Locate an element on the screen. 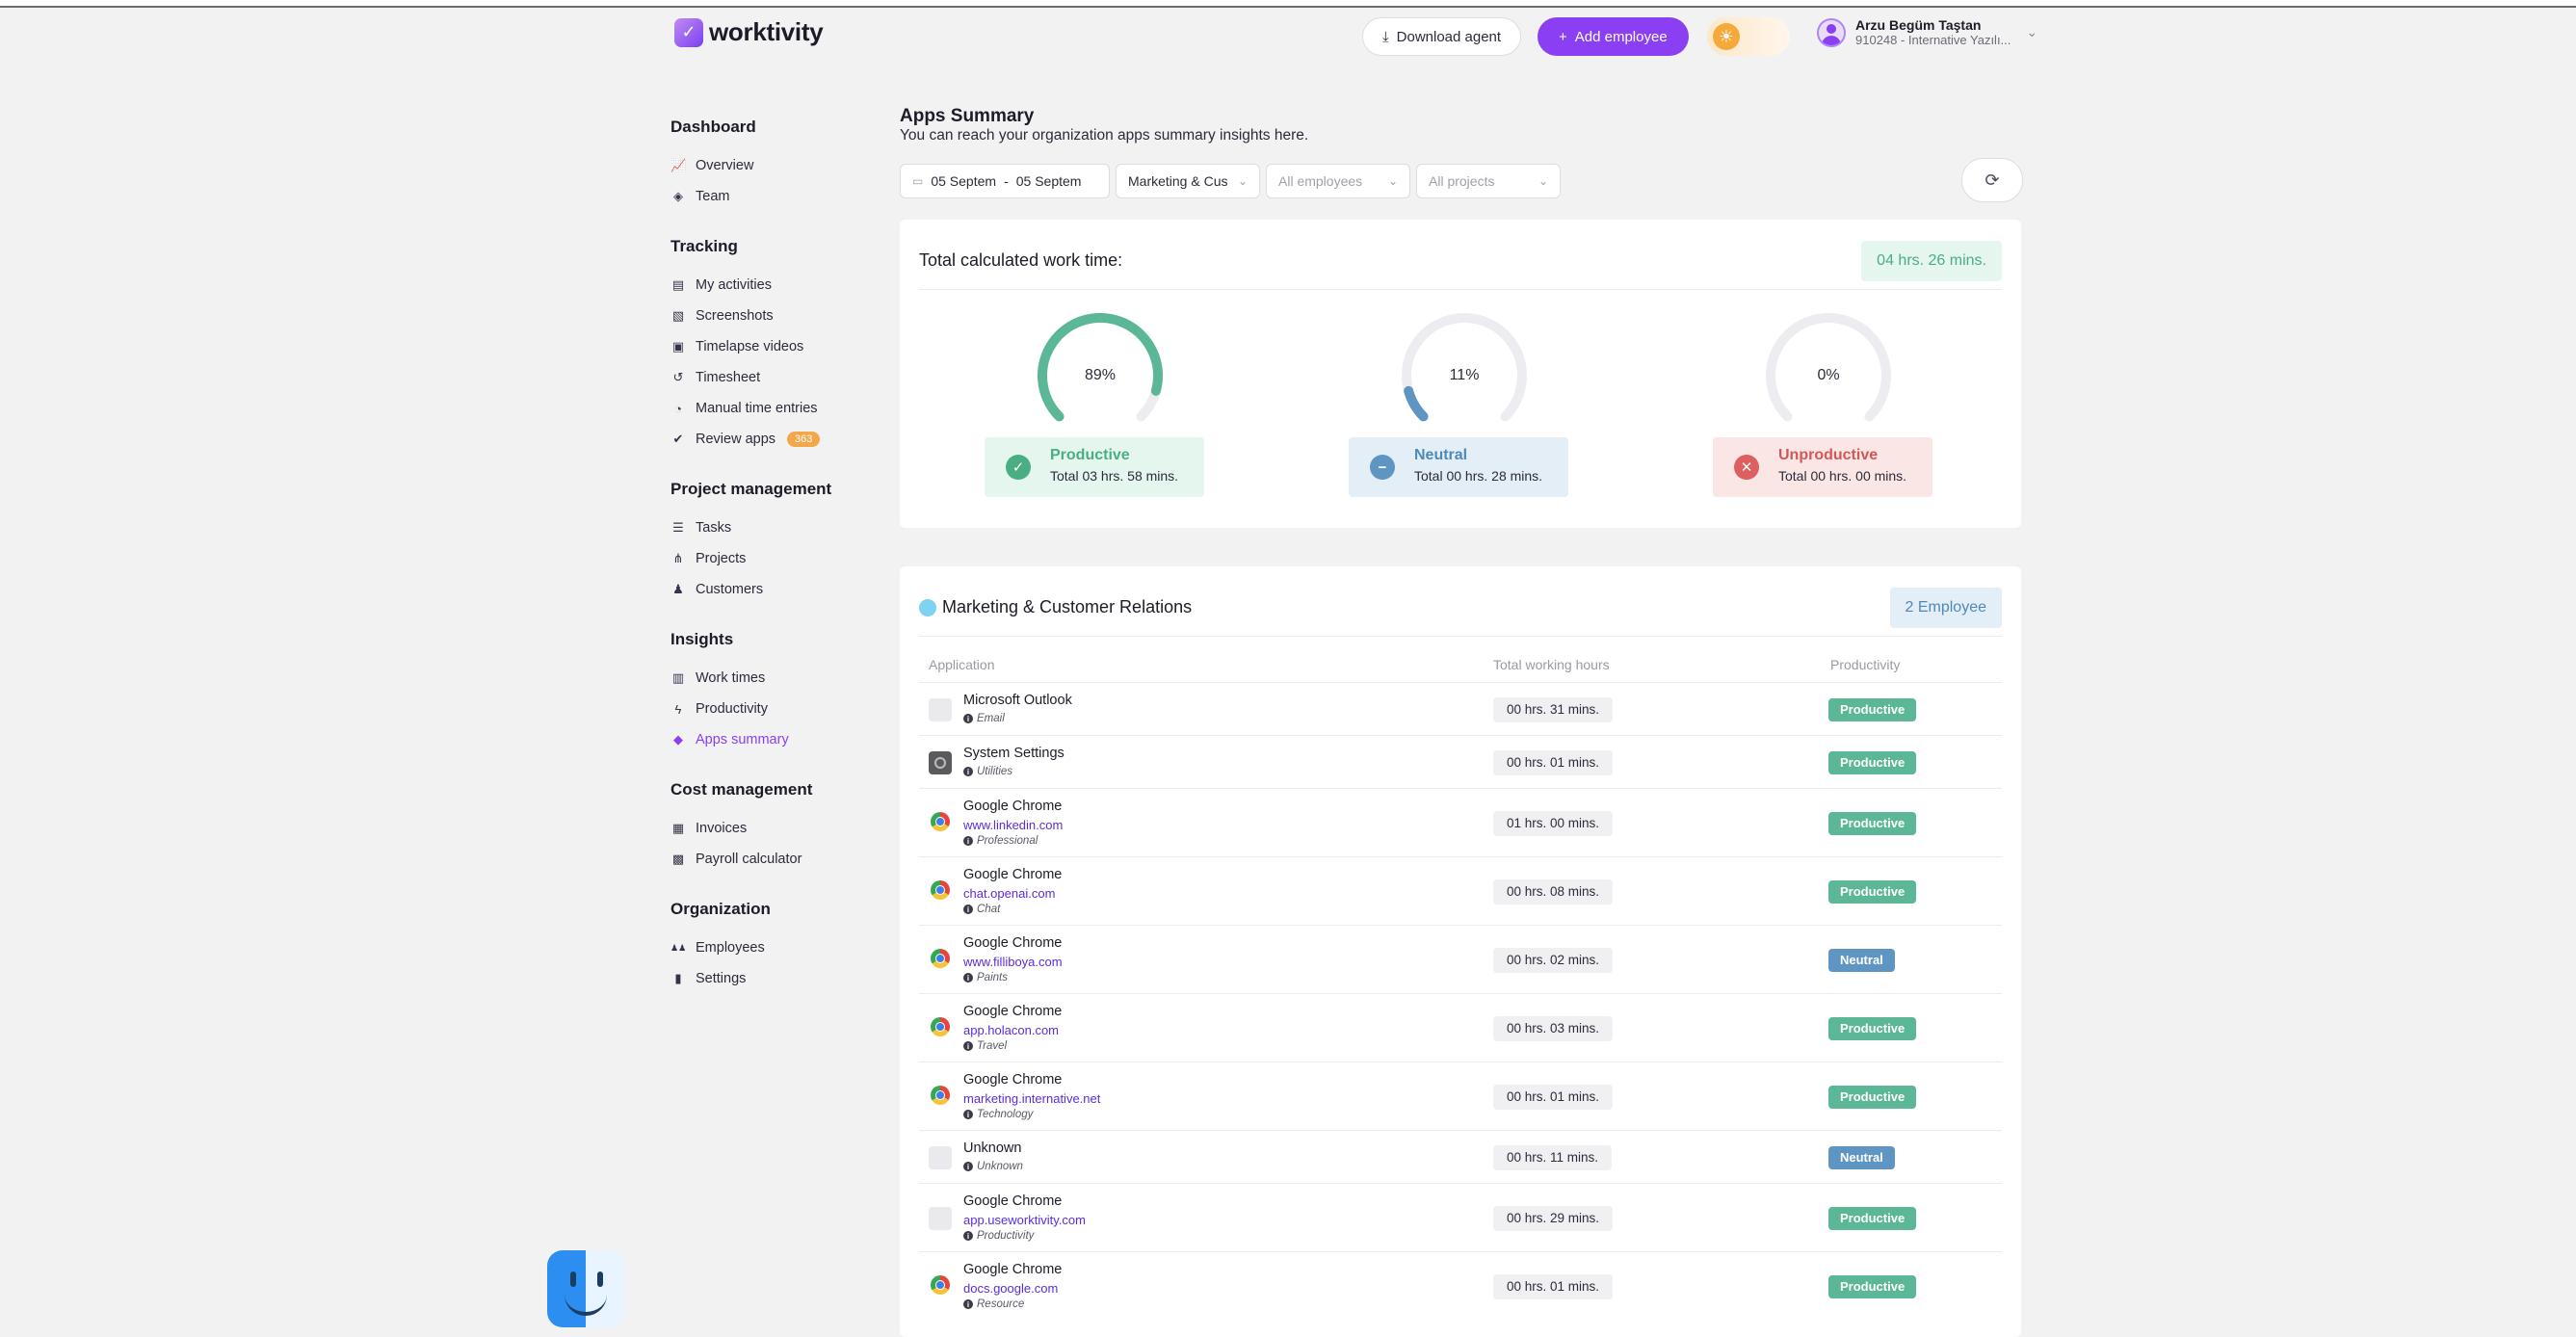 Image resolution: width=2576 pixels, height=1337 pixels. table-row: Unknown i Unknown 00 hrs. 11 mins. Neutral is located at coordinates (1460, 1157).